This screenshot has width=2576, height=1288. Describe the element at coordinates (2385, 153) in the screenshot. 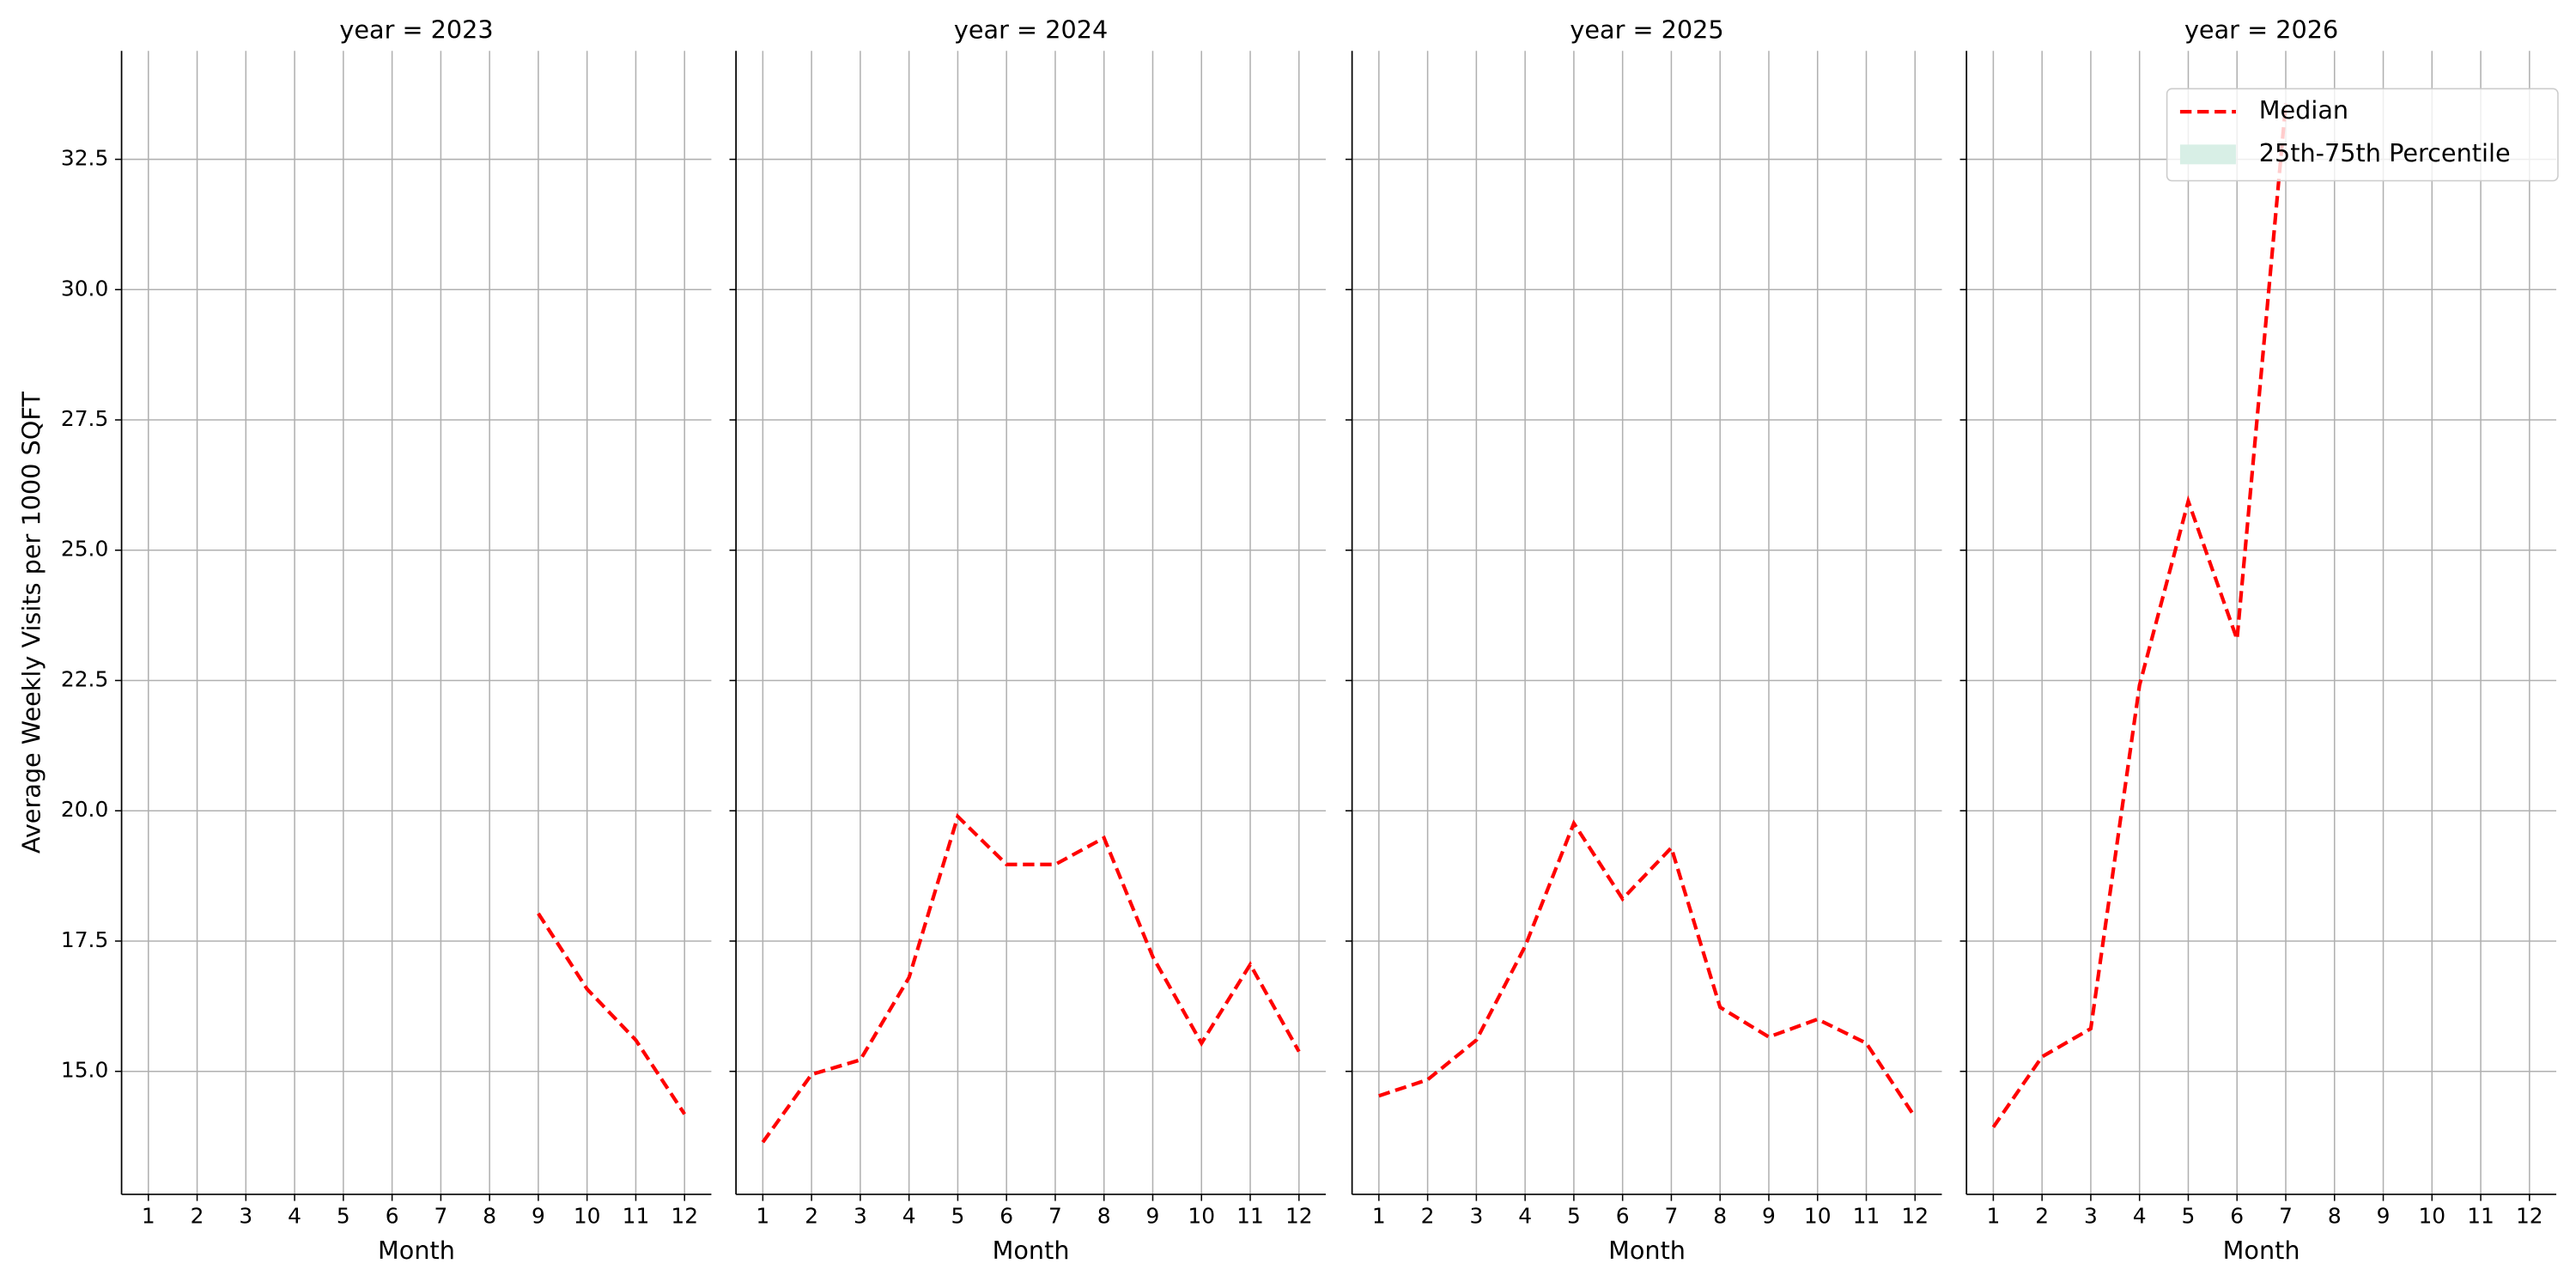

I see `legend-label: 25th-75th Percentile` at that location.